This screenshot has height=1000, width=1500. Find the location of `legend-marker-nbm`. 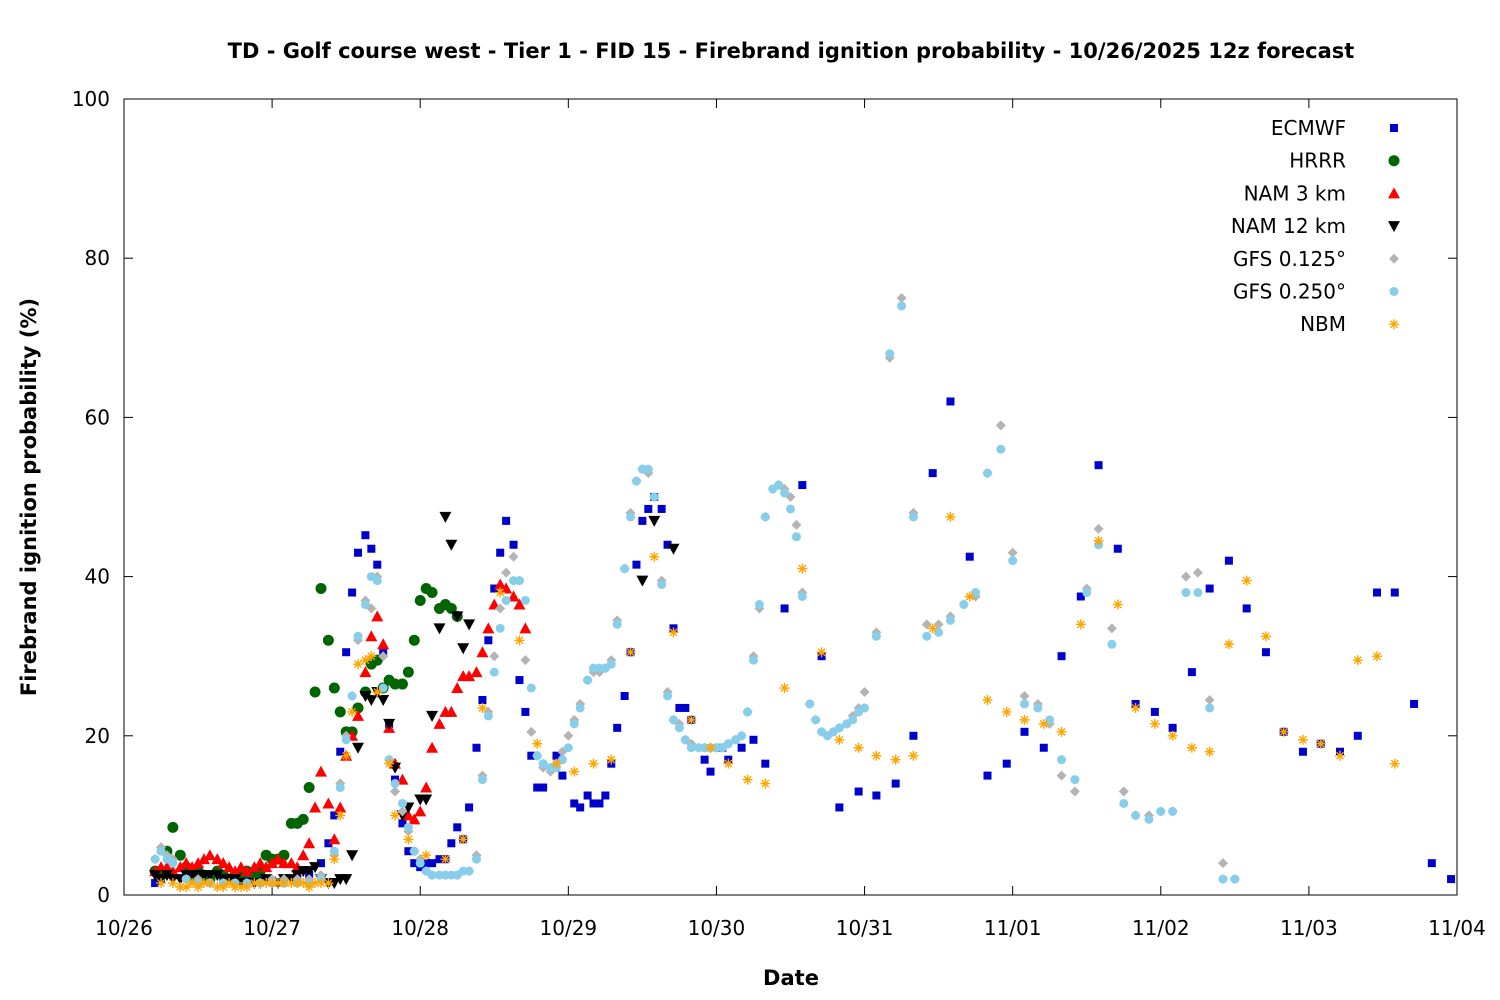

legend-marker-nbm is located at coordinates (1394, 324).